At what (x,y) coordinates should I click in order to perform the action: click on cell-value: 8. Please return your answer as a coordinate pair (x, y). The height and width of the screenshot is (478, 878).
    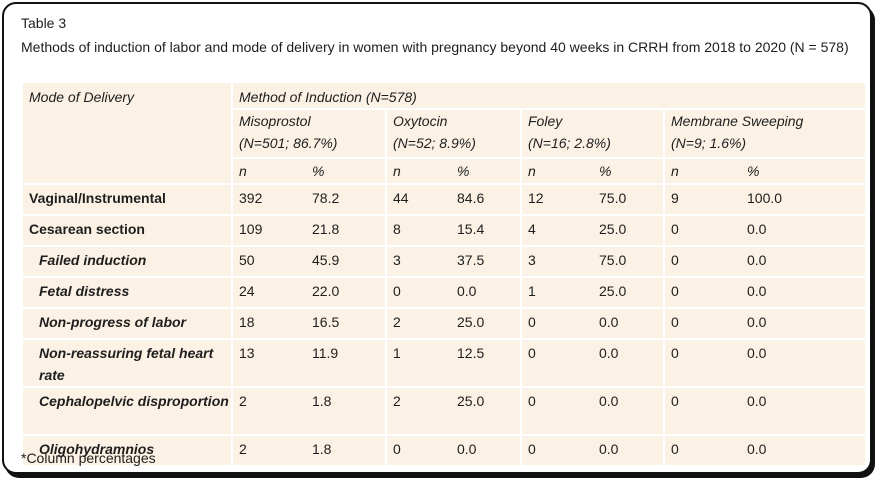
    Looking at the image, I should click on (418, 231).